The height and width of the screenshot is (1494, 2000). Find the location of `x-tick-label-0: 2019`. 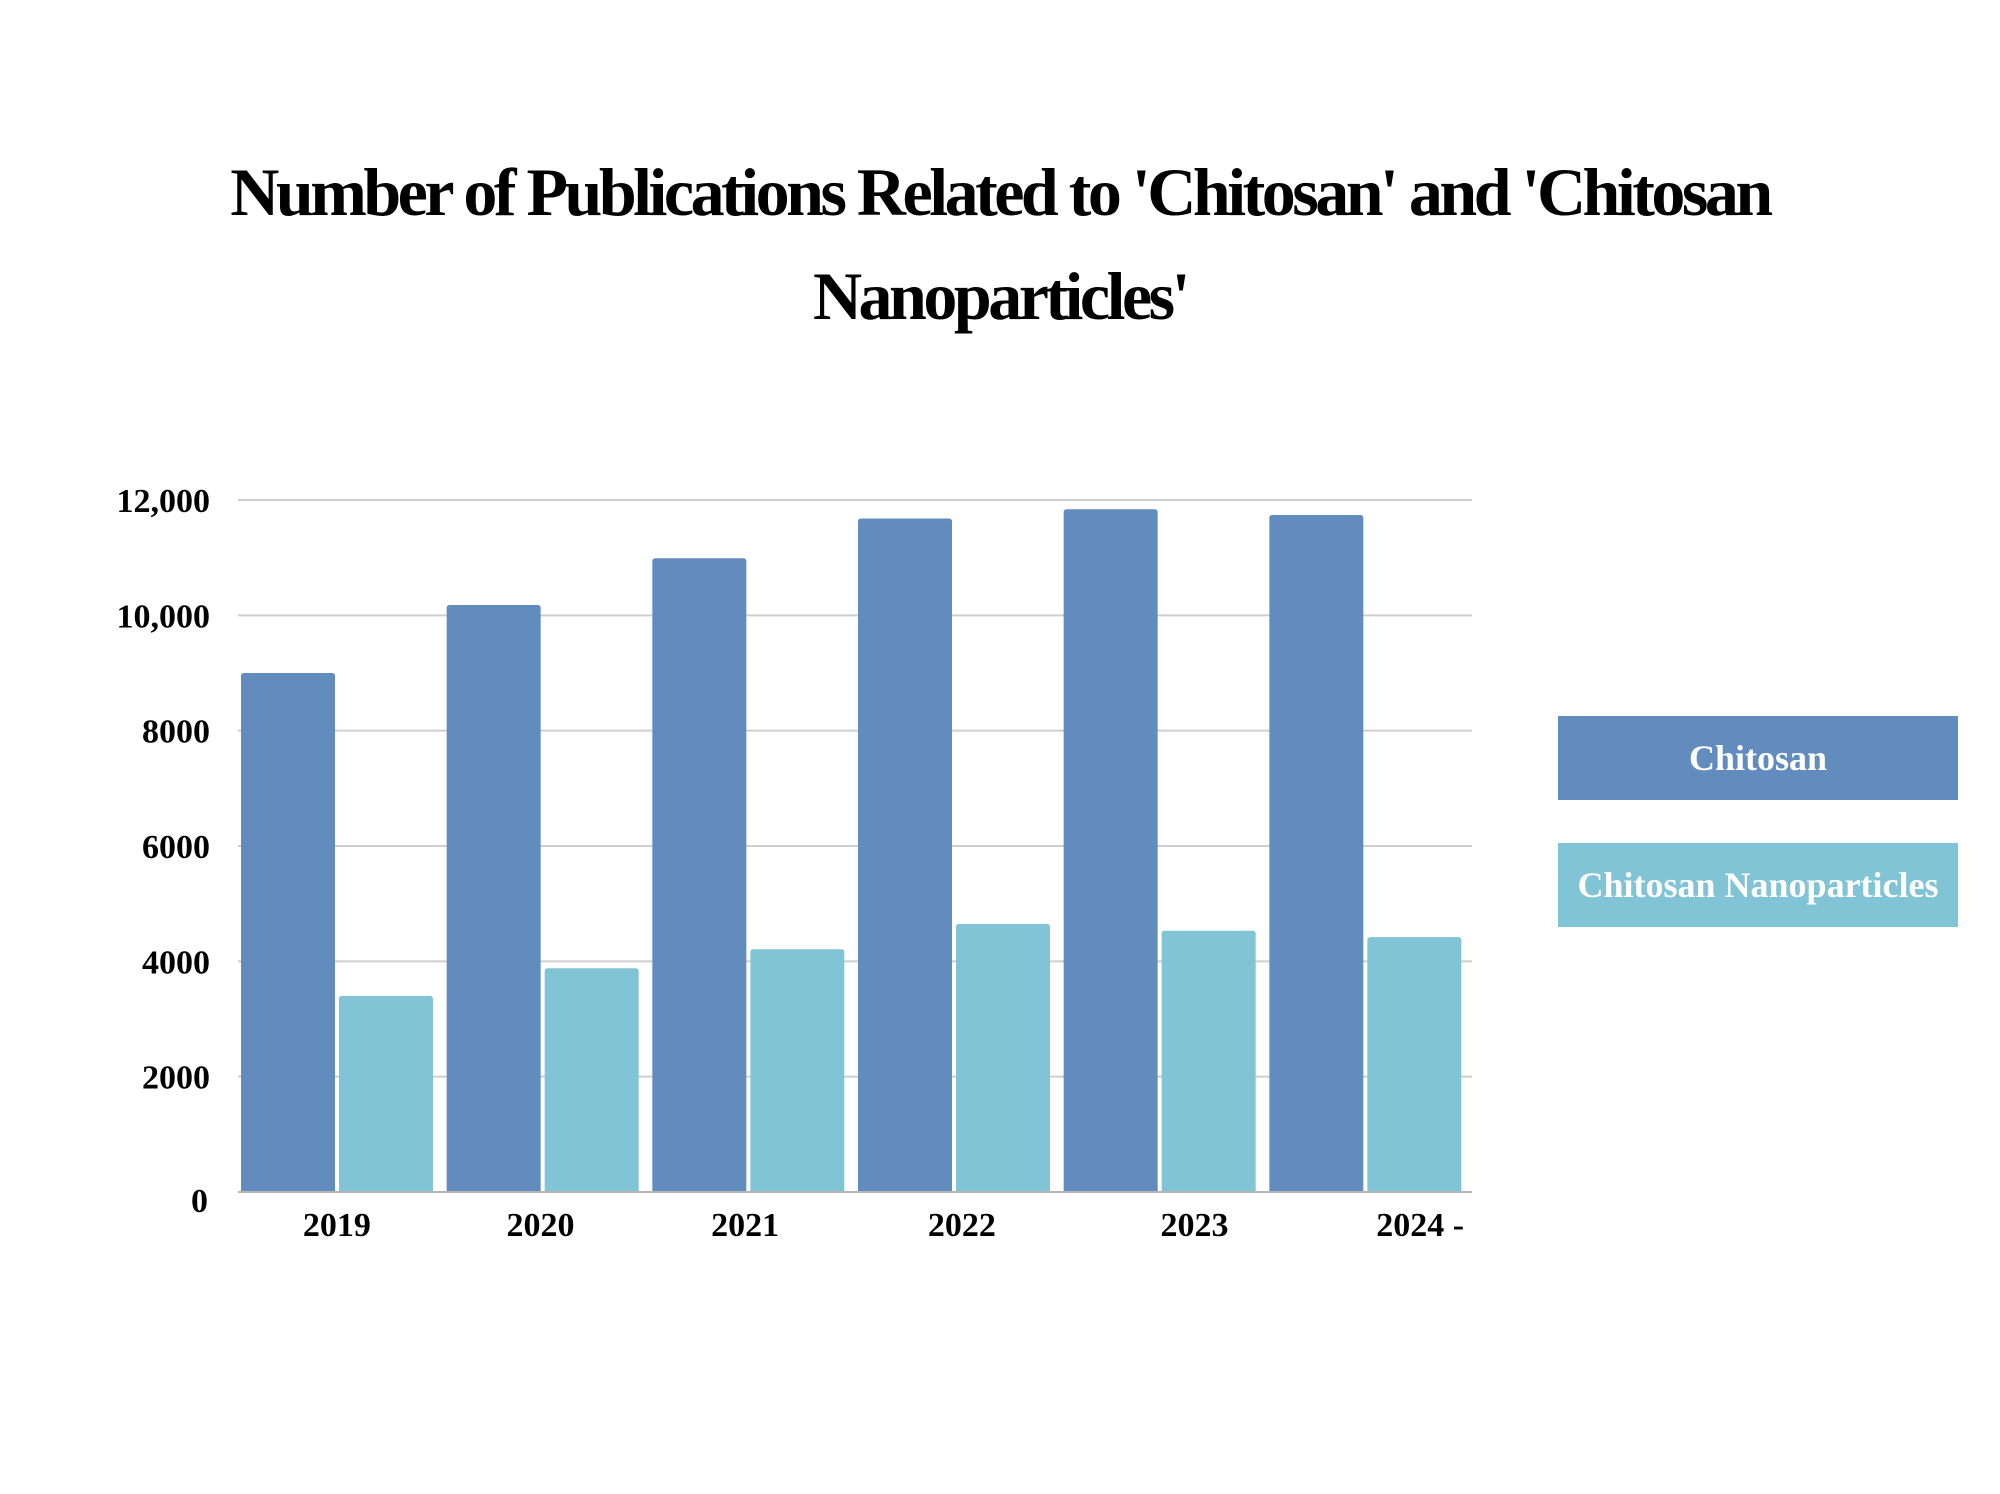

x-tick-label-0: 2019 is located at coordinates (337, 1225).